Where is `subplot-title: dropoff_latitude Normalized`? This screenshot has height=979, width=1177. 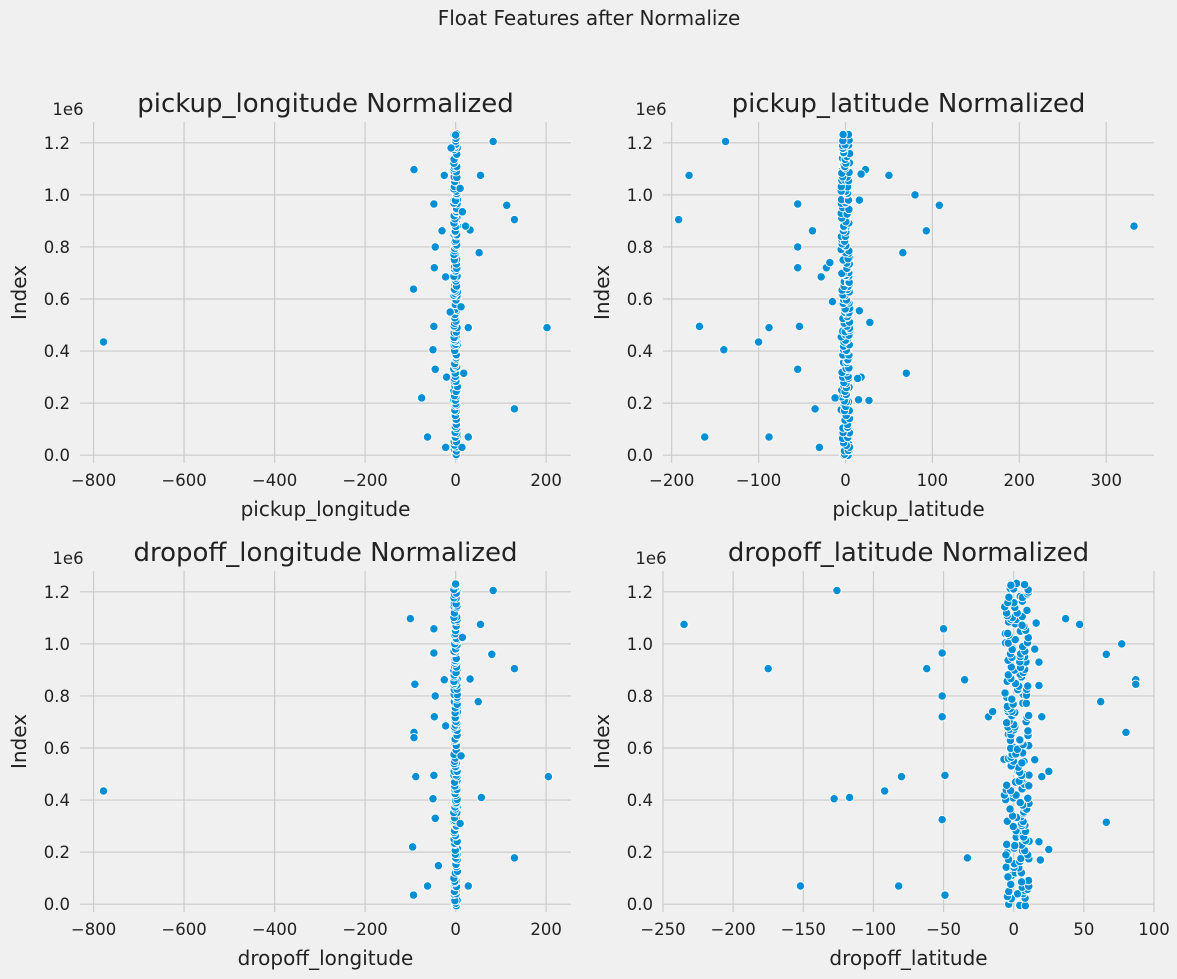
subplot-title: dropoff_latitude Normalized is located at coordinates (908, 553).